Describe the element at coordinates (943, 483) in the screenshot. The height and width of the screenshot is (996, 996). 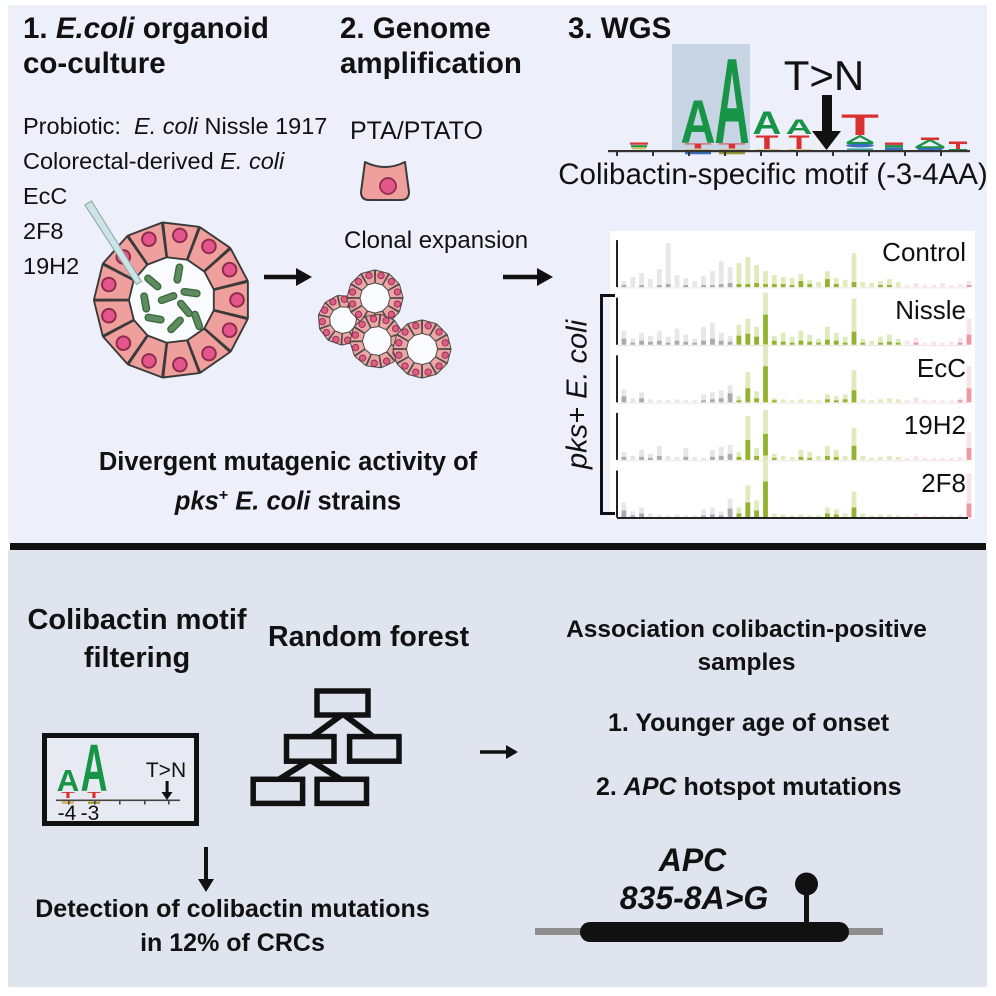
I see `svg-text: 2F8` at that location.